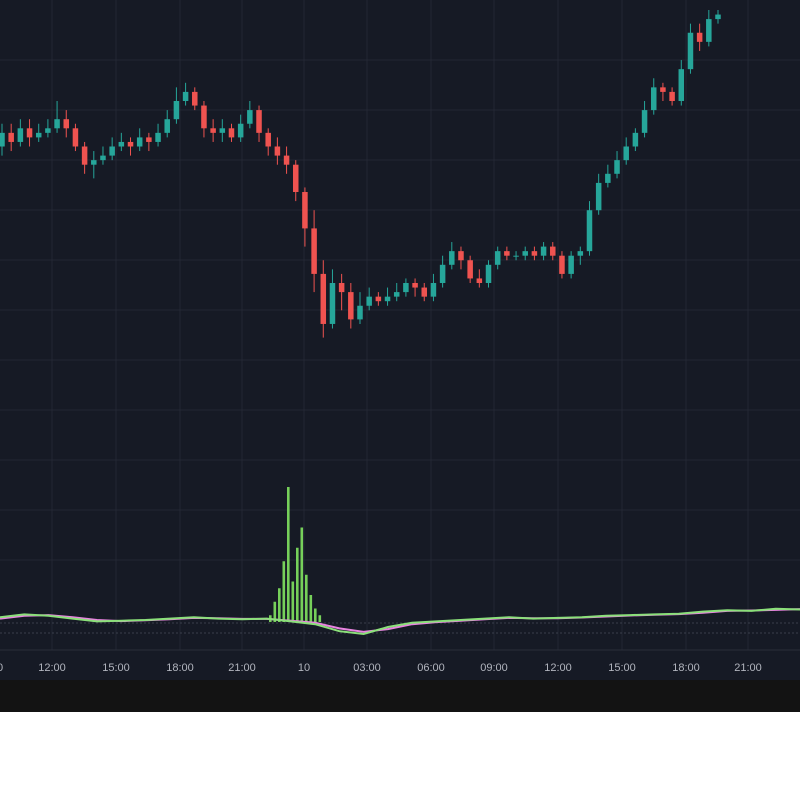 The height and width of the screenshot is (800, 800). What do you see at coordinates (1, 668) in the screenshot?
I see `x-tick-label-edge: 0` at bounding box center [1, 668].